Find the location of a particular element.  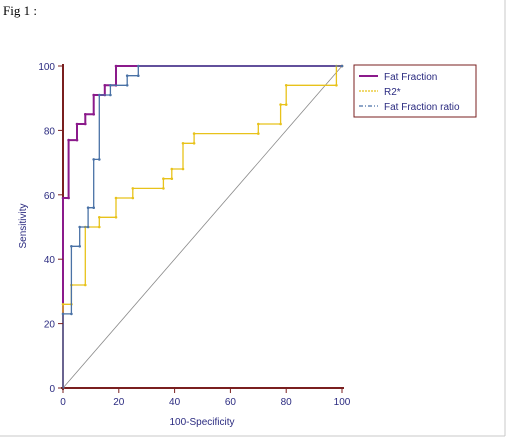

x-axis-title: 100-Specificity is located at coordinates (201, 422).